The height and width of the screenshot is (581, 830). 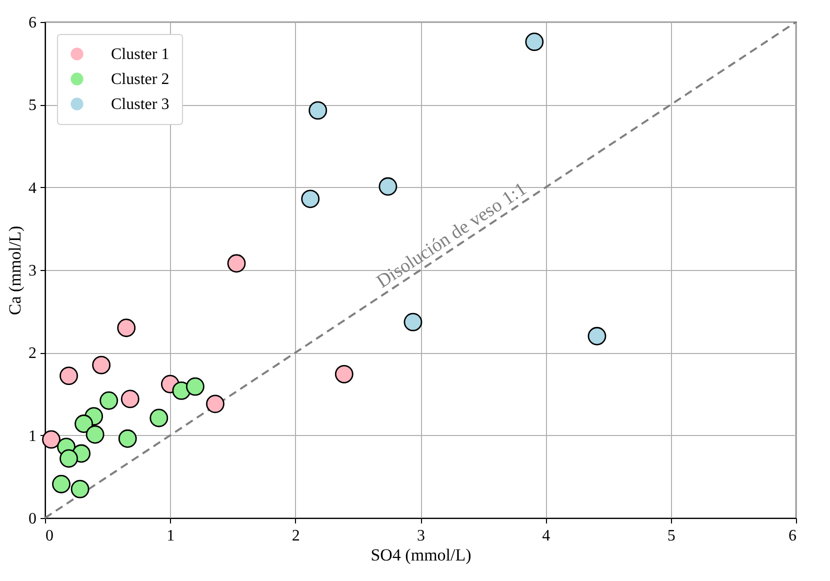 I want to click on y-tick-label: 0, so click(x=32, y=519).